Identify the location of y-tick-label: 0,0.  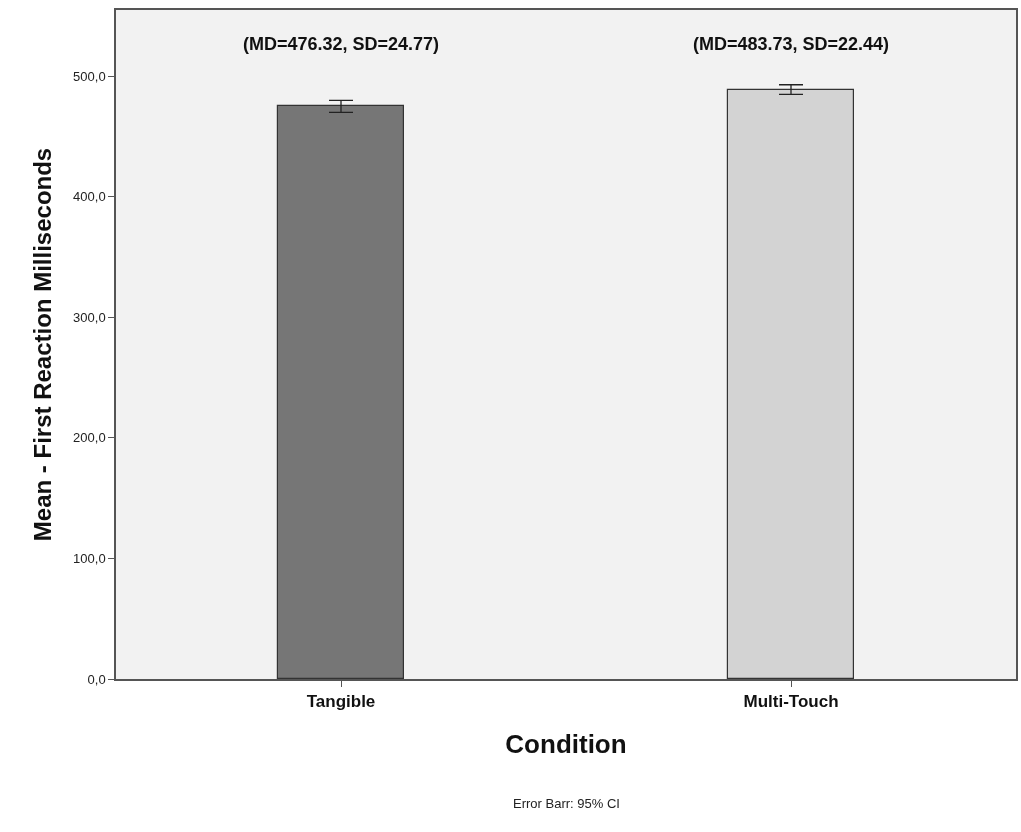
(96, 679).